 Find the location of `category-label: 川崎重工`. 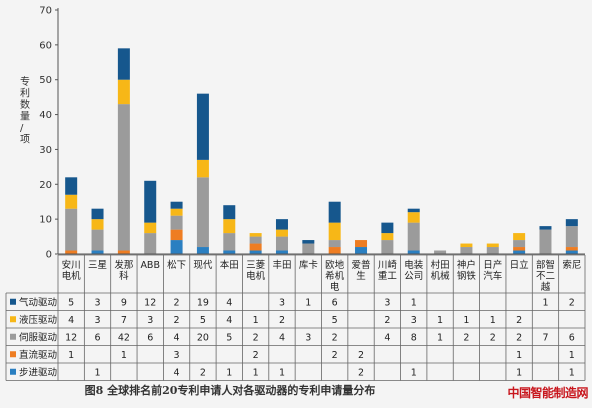

category-label: 川崎重工 is located at coordinates (388, 270).